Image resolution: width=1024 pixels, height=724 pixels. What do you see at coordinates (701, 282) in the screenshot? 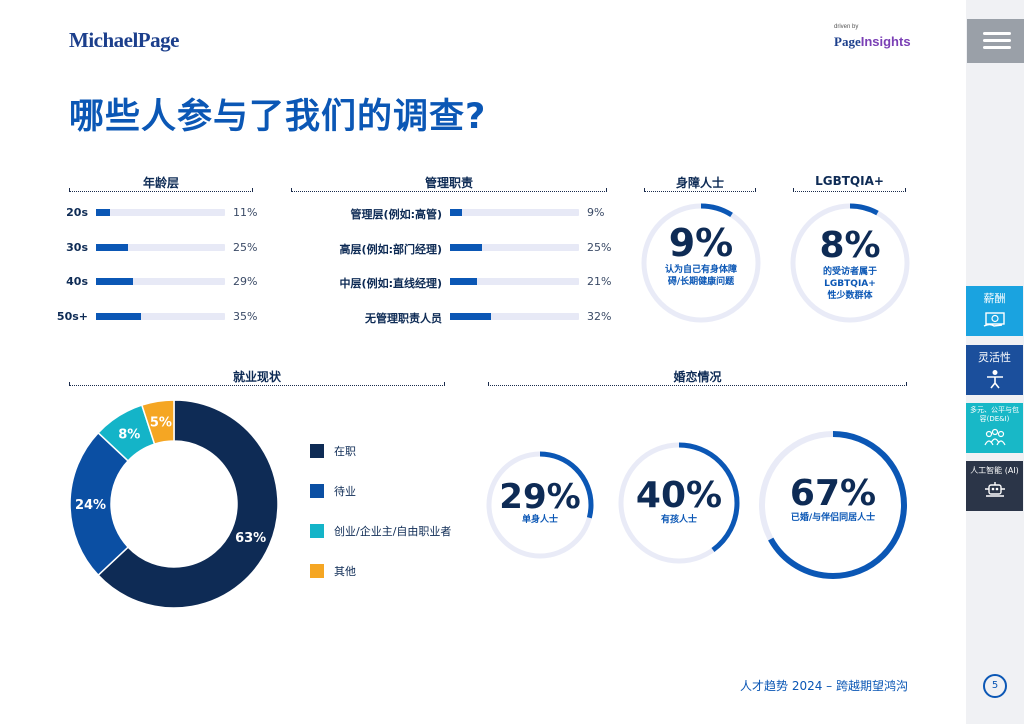
I see `disability-caption-2: 碍/长期健康问题` at bounding box center [701, 282].